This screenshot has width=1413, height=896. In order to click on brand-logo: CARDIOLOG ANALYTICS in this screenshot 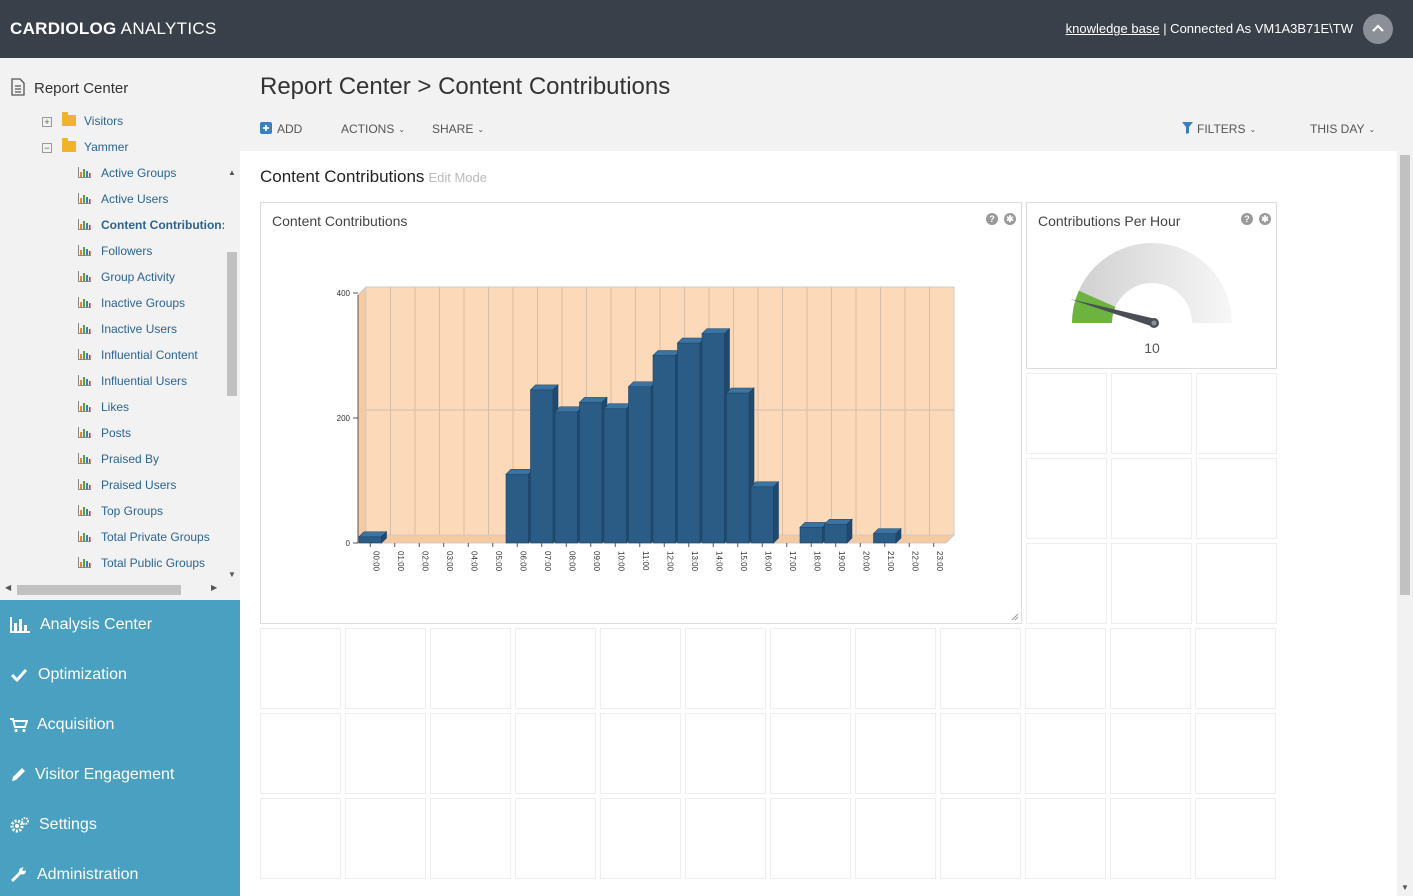, I will do `click(113, 29)`.